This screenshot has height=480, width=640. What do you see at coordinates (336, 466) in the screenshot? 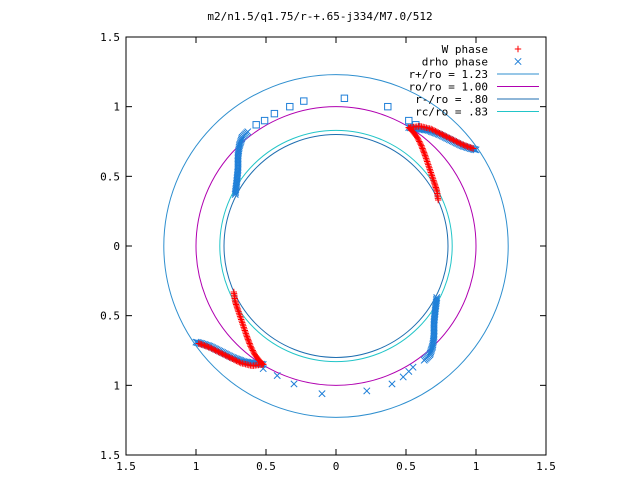
I see `x-tick-label: 0` at bounding box center [336, 466].